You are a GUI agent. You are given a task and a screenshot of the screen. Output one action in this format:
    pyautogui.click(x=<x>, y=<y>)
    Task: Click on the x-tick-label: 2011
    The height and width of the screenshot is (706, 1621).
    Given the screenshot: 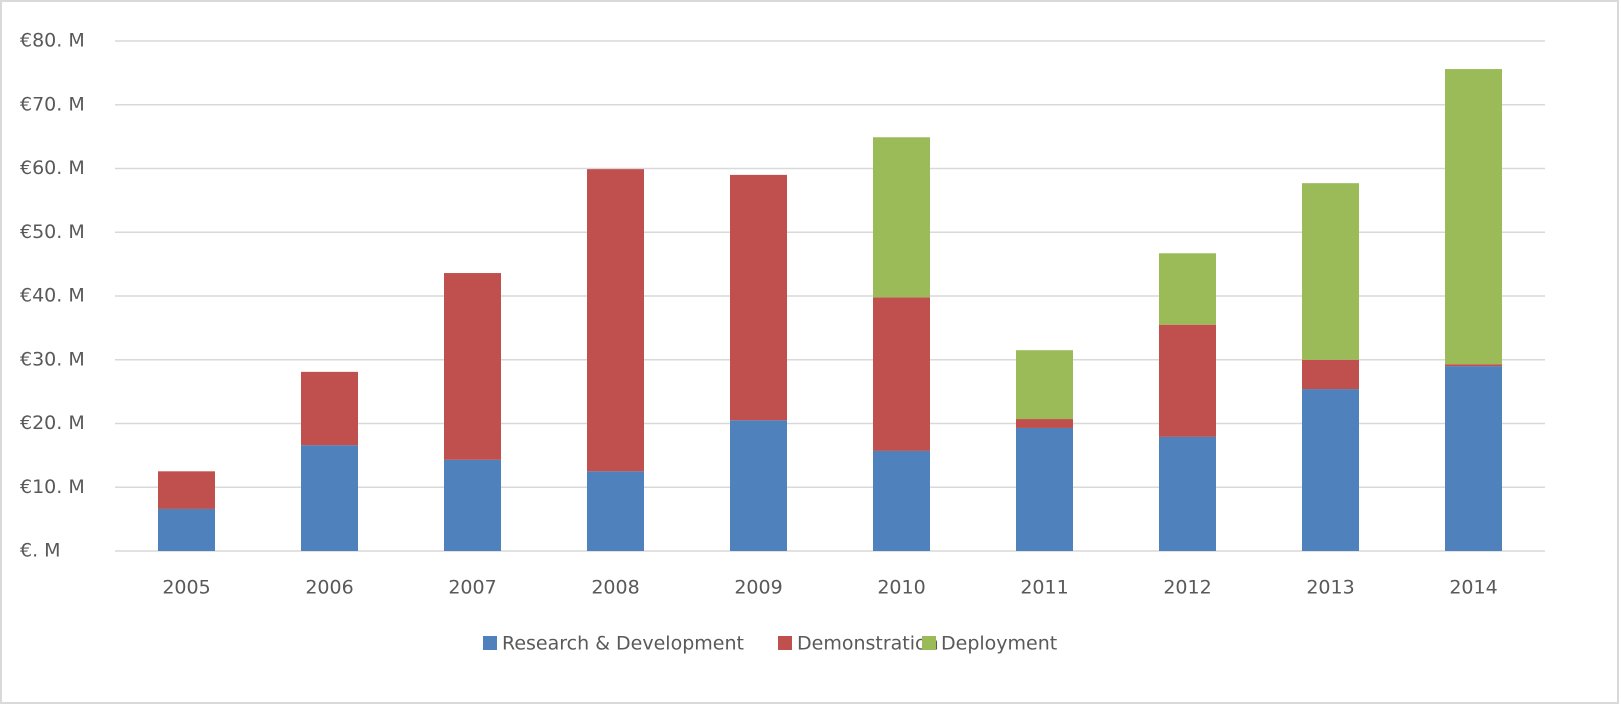 What is the action you would take?
    pyautogui.click(x=1044, y=588)
    